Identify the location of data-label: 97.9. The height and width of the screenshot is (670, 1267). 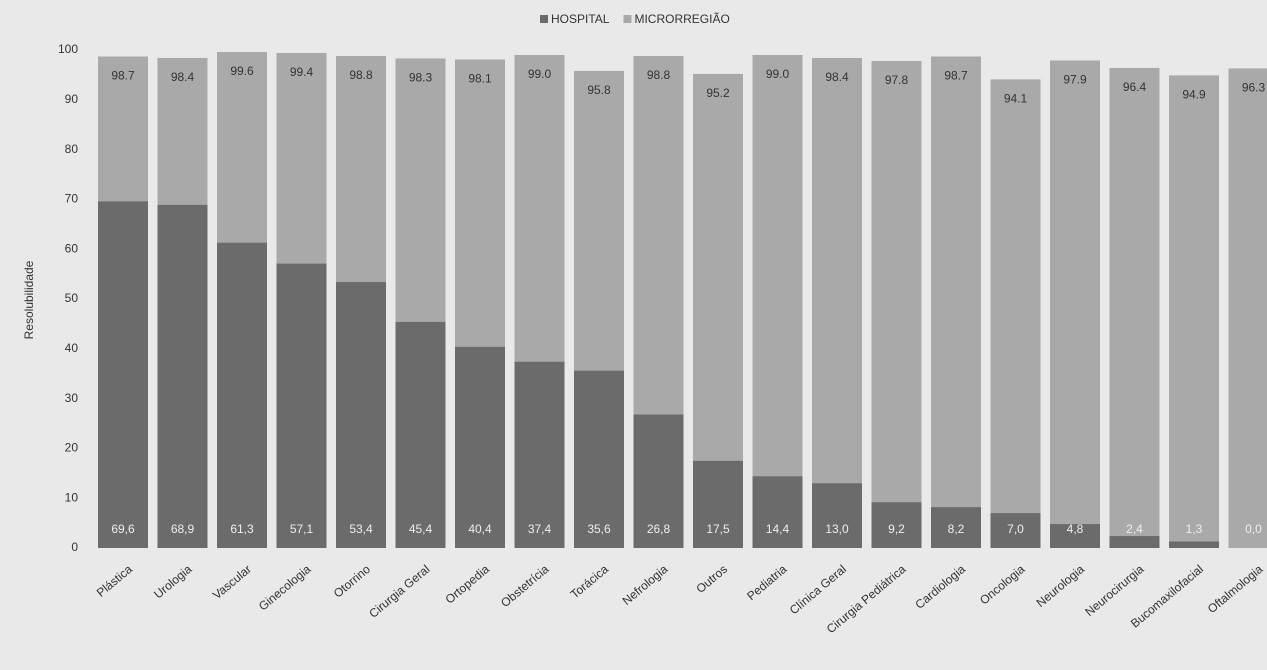
(1075, 80).